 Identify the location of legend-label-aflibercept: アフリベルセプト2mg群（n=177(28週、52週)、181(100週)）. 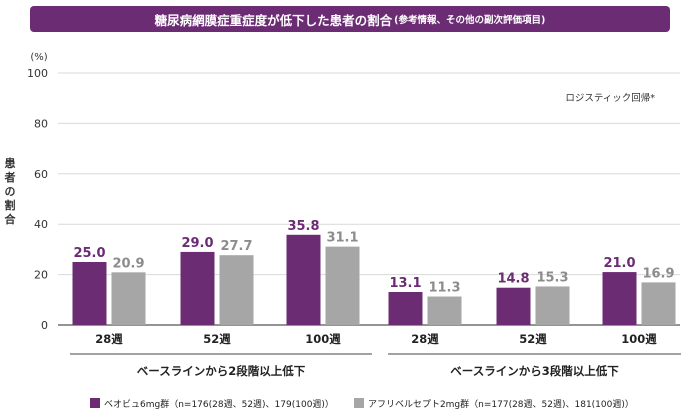
(500, 404).